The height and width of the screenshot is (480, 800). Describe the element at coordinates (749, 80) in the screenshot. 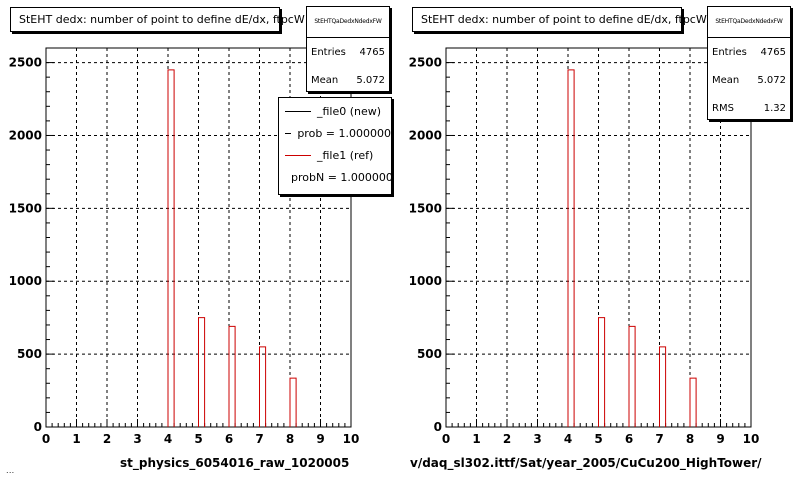

I see `panel-1-stats-row-mean: Mean 5.072` at that location.